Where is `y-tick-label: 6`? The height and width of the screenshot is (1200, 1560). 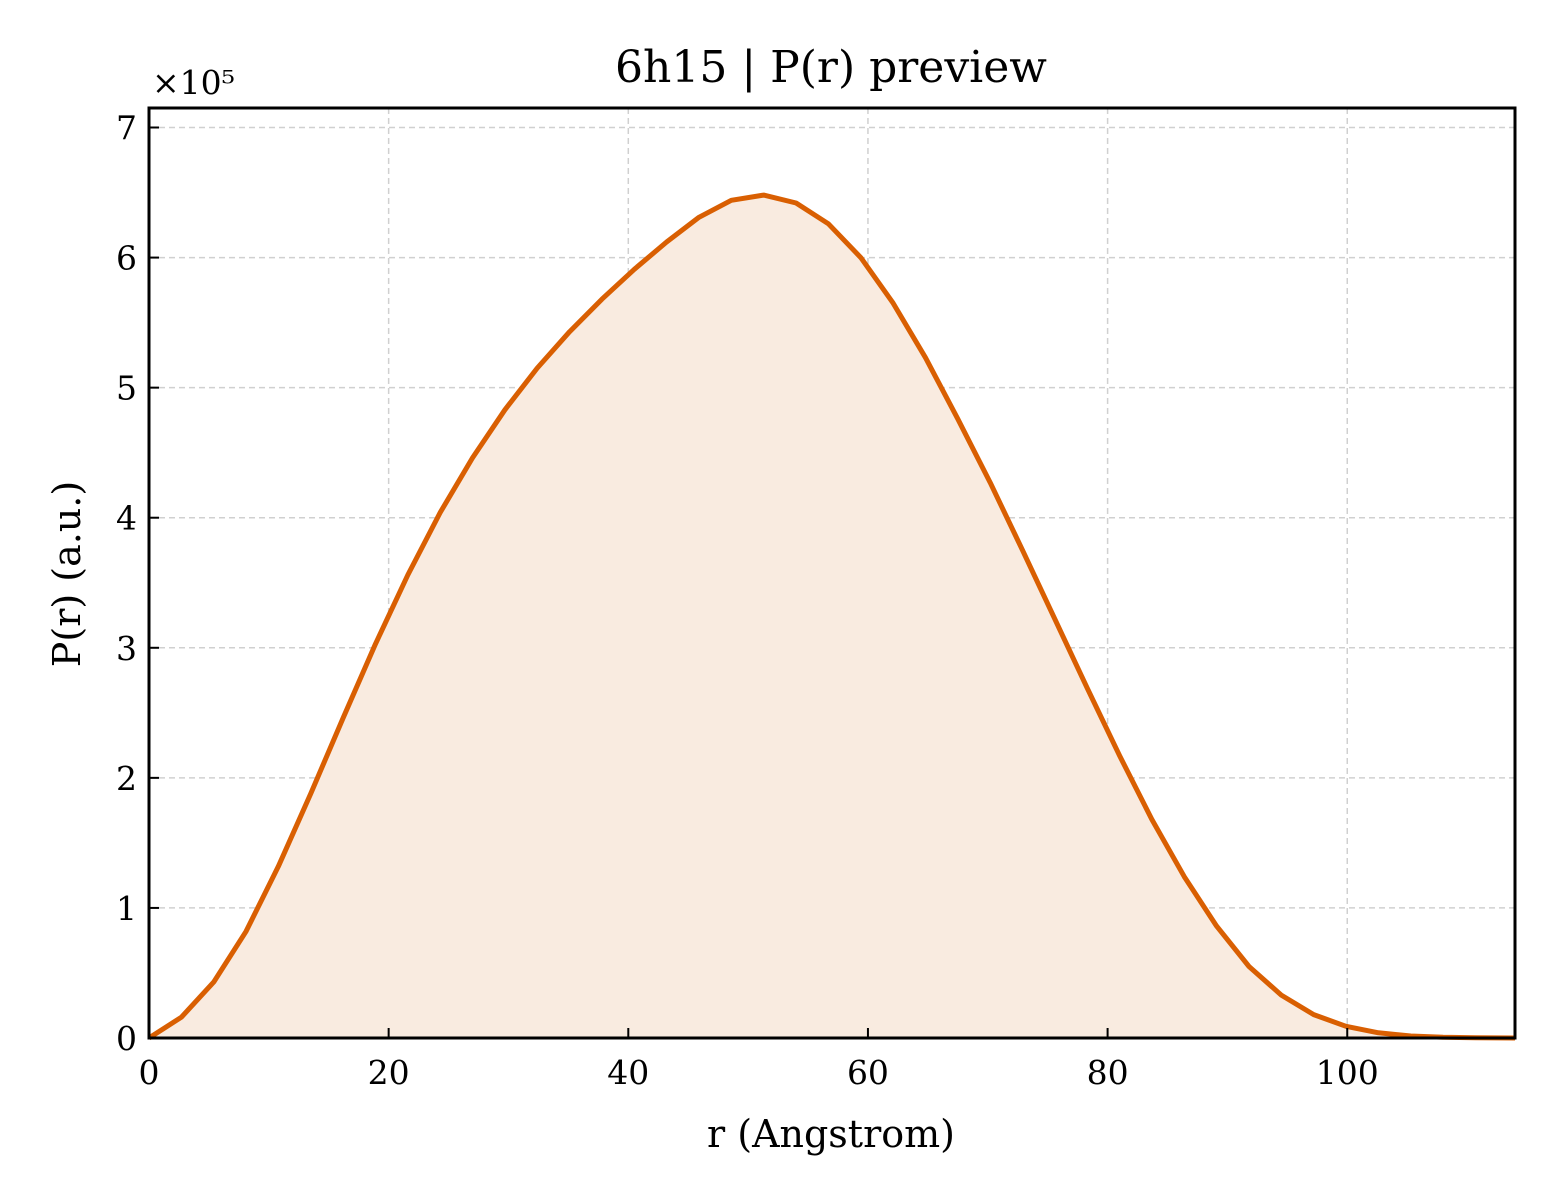 y-tick-label: 6 is located at coordinates (126, 258).